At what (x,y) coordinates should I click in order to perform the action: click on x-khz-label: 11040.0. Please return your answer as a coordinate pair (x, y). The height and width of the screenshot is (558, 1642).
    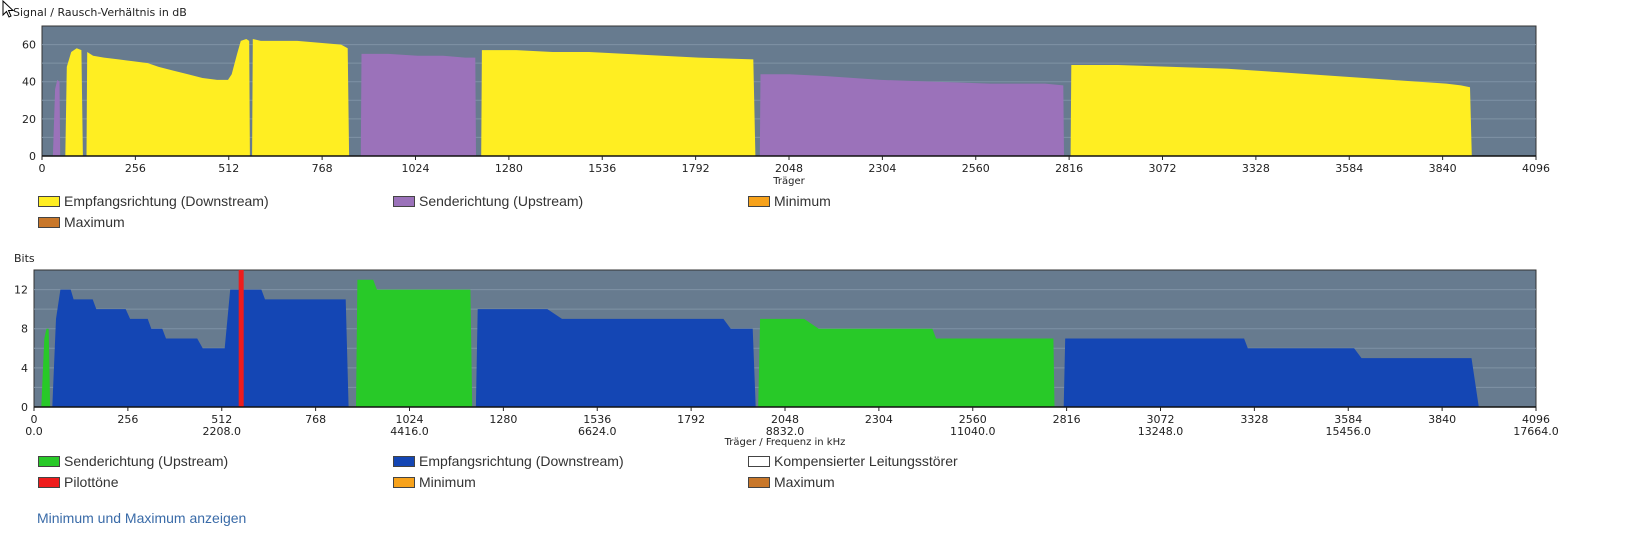
    Looking at the image, I should click on (973, 431).